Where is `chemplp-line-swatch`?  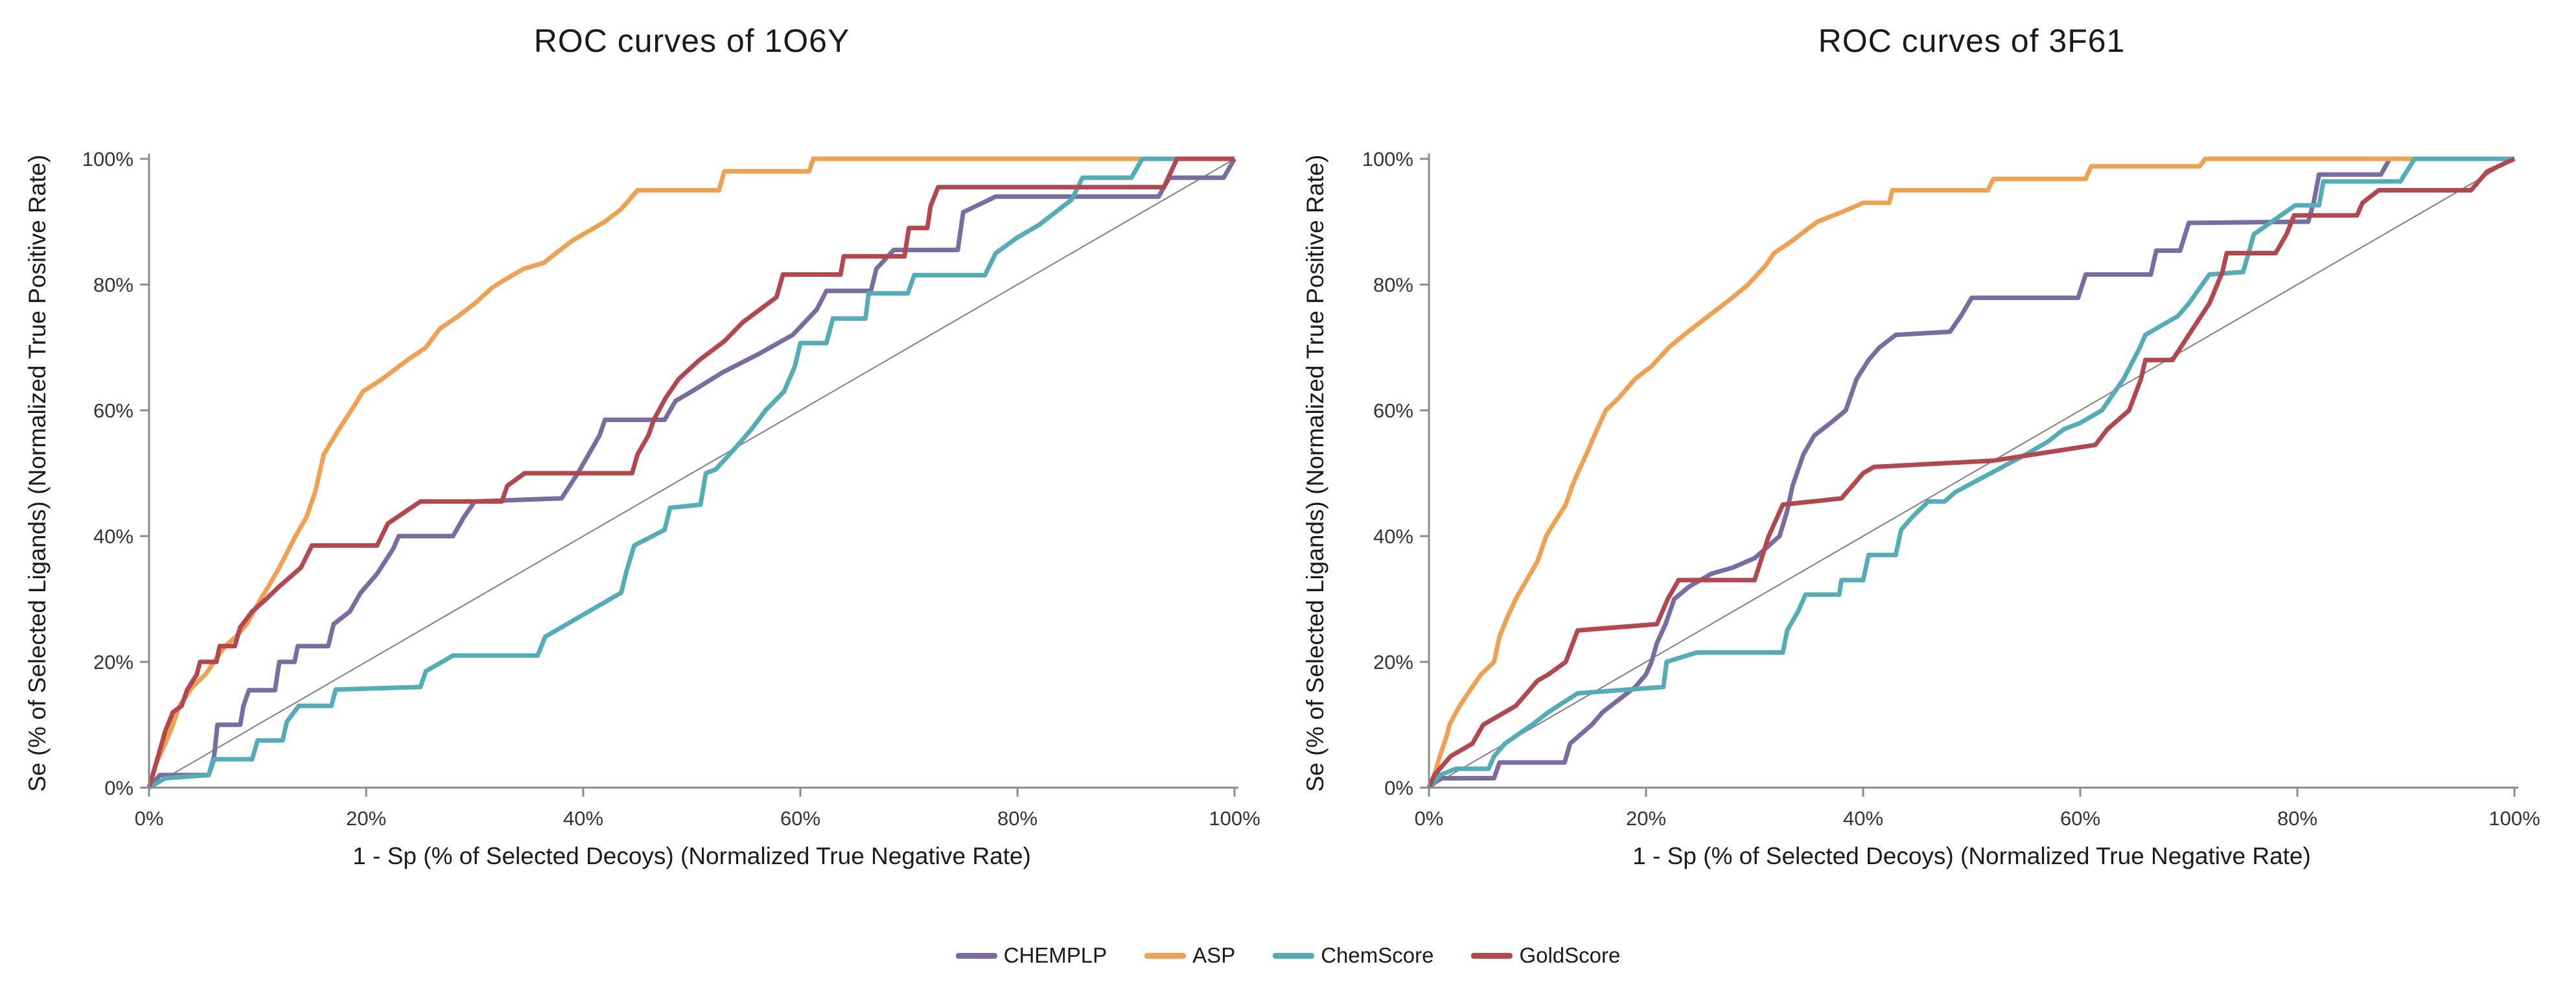
chemplp-line-swatch is located at coordinates (976, 956).